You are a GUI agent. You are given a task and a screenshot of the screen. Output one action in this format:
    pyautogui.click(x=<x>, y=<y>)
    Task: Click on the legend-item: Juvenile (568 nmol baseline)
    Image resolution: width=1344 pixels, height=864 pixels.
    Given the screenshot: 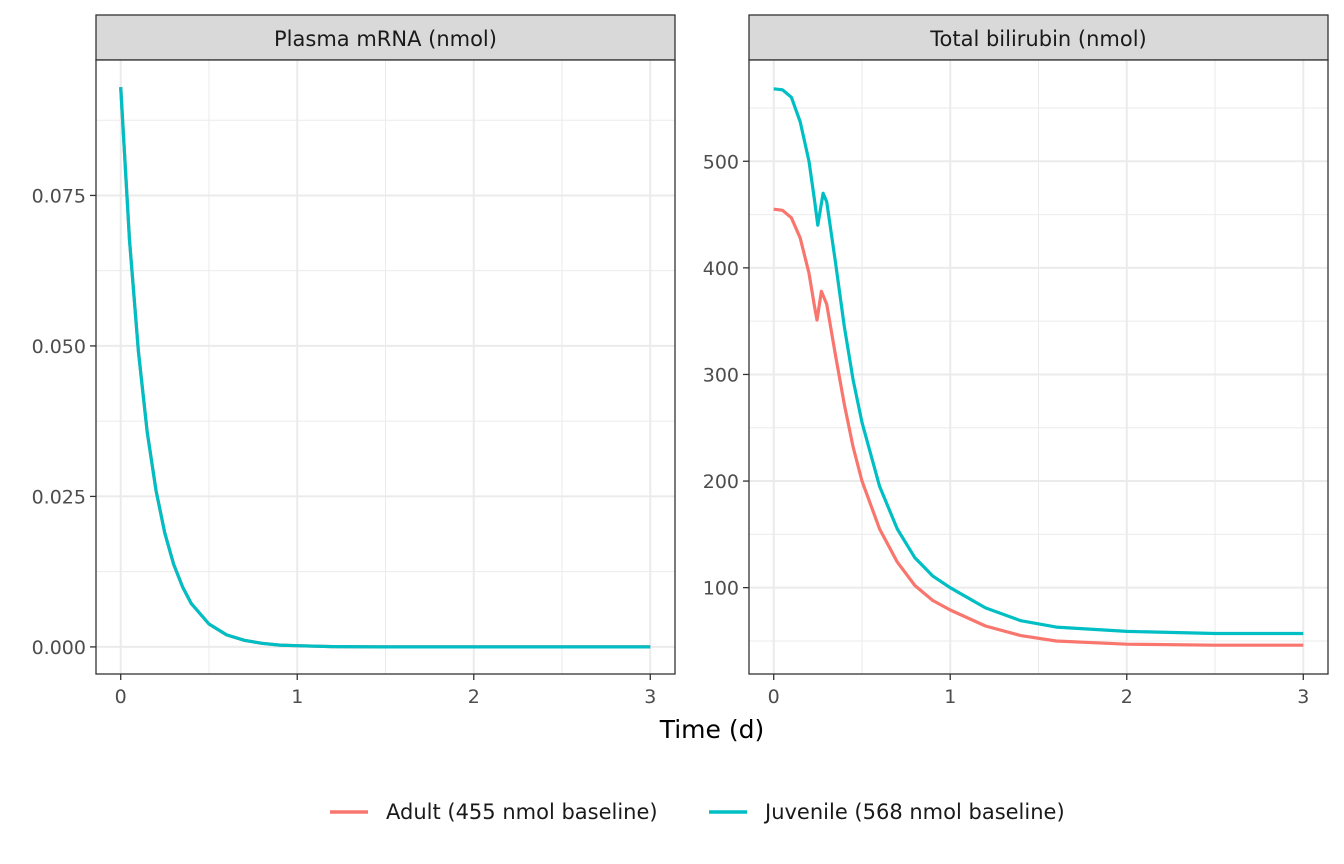 What is the action you would take?
    pyautogui.click(x=887, y=812)
    